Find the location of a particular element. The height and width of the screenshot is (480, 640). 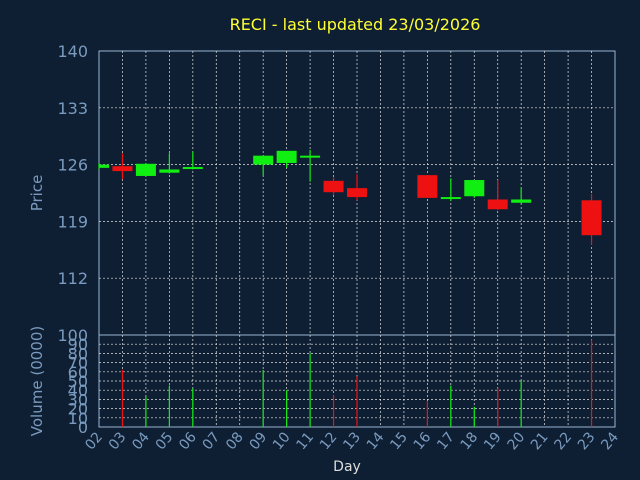

volume-tick-label: 50 is located at coordinates (78, 381).